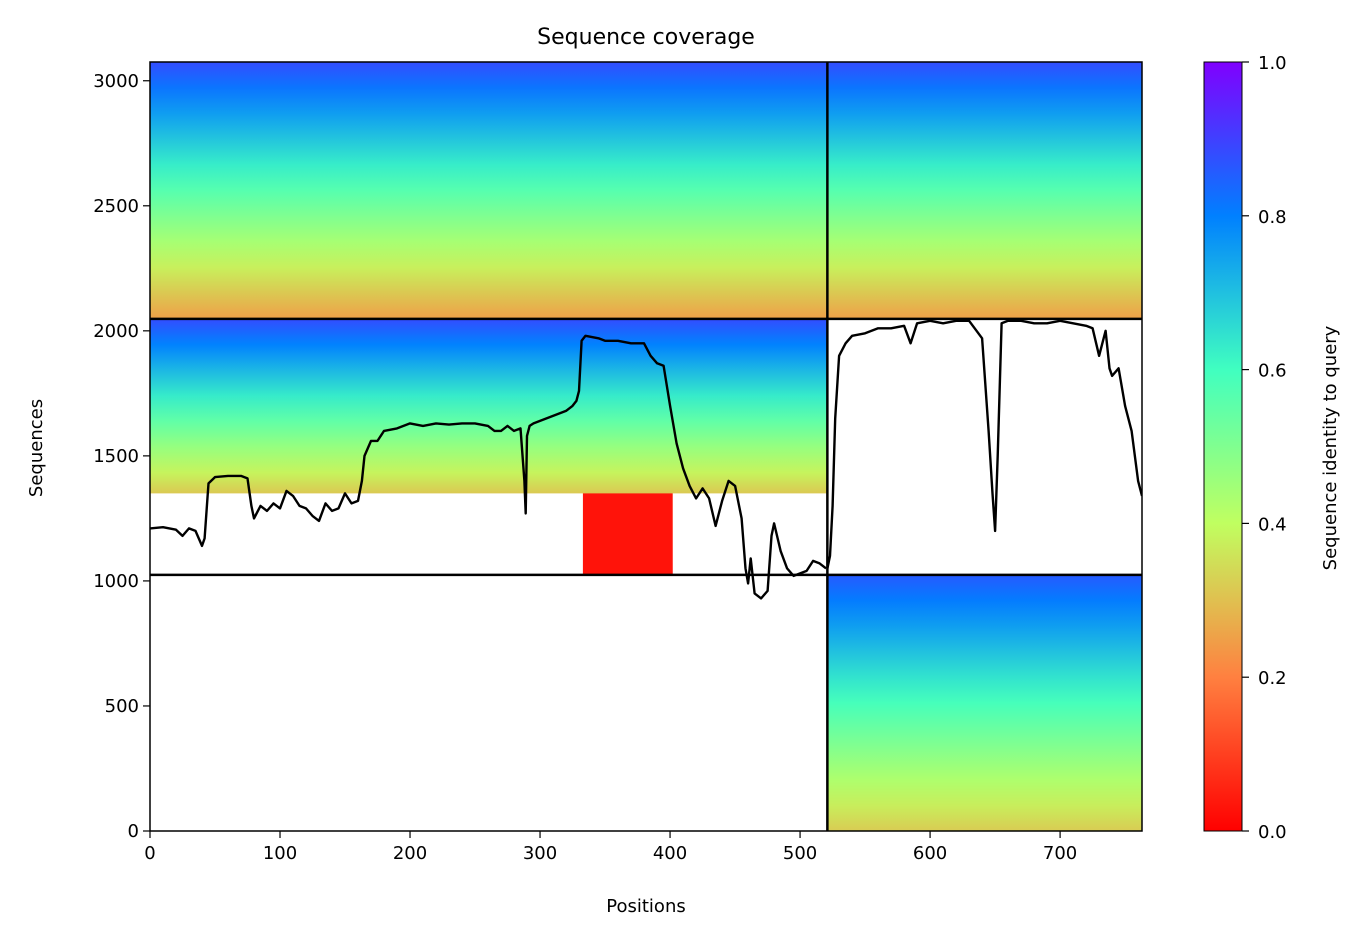 The width and height of the screenshot is (1364, 939). I want to click on colorbar-tick-label: 1.0, so click(1272, 63).